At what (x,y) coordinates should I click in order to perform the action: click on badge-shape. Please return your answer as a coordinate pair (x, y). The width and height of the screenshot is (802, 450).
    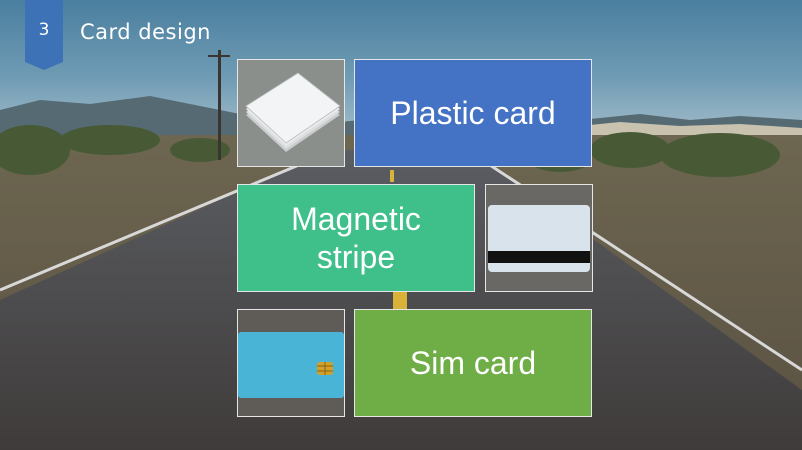
    Looking at the image, I should click on (44, 35).